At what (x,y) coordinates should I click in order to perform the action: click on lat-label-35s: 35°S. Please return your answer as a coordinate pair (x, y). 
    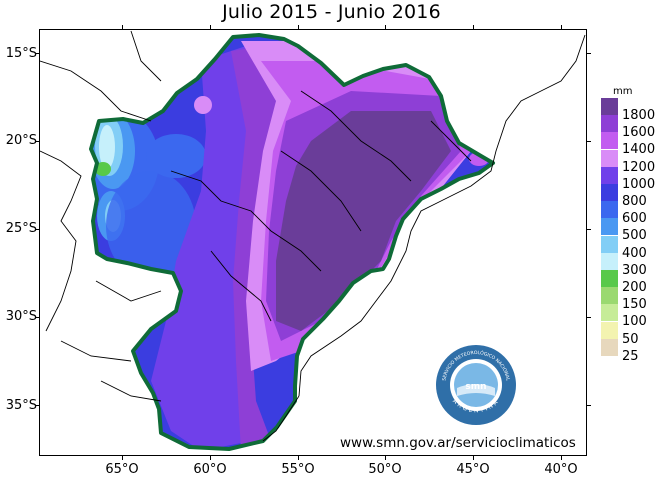
    Looking at the image, I should click on (21, 405).